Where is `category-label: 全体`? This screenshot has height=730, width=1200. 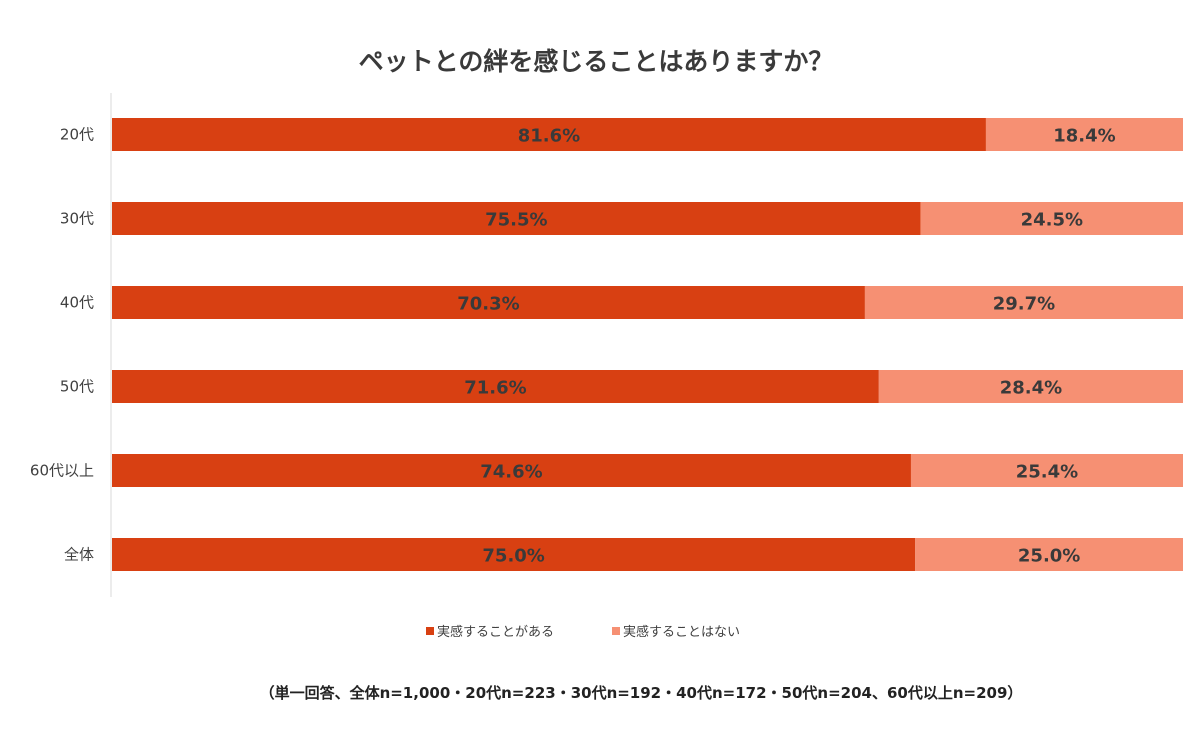 category-label: 全体 is located at coordinates (79, 555).